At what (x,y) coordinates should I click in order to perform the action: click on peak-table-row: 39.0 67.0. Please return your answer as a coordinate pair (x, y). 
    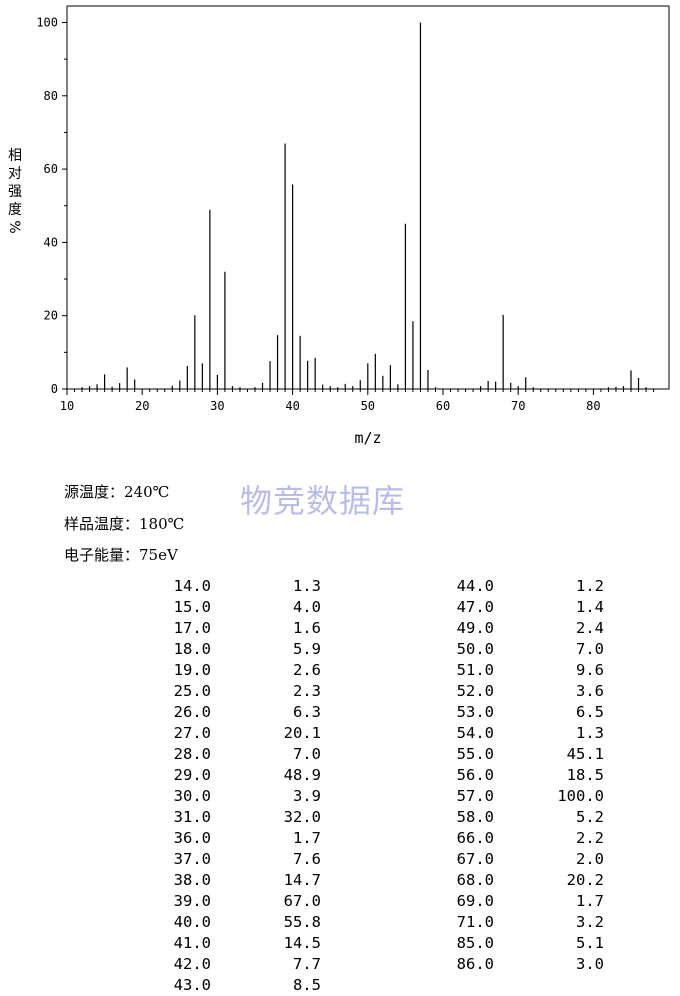
    Looking at the image, I should click on (242, 901).